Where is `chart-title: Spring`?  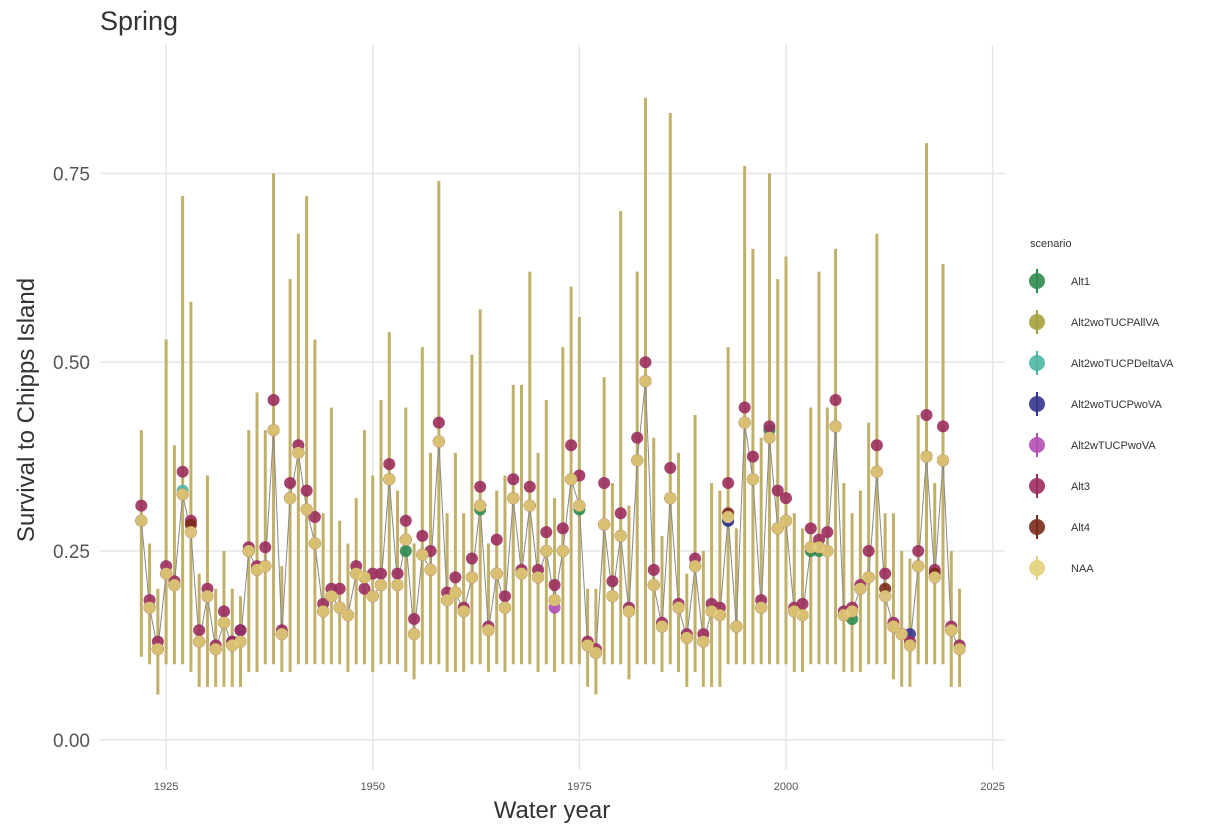
chart-title: Spring is located at coordinates (139, 21).